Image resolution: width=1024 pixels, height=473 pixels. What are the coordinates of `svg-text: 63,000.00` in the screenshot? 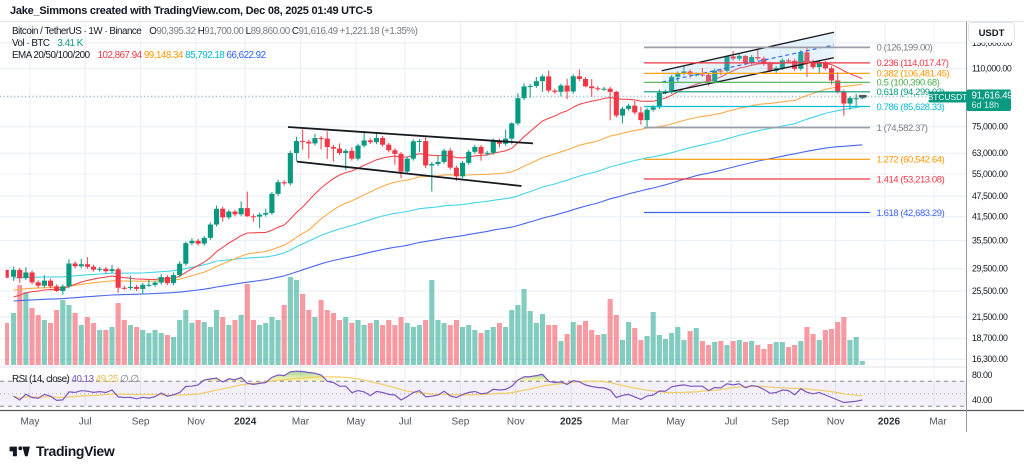 It's located at (990, 153).